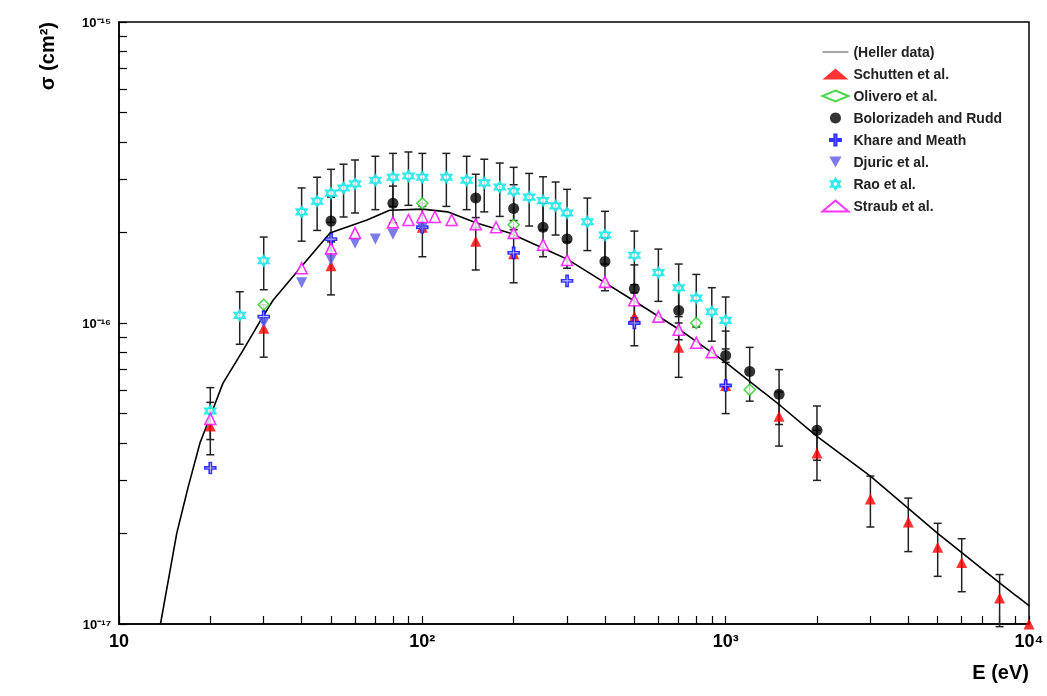 This screenshot has width=1047, height=696. Describe the element at coordinates (884, 184) in the screenshot. I see `legend-label: Rao et al.` at that location.